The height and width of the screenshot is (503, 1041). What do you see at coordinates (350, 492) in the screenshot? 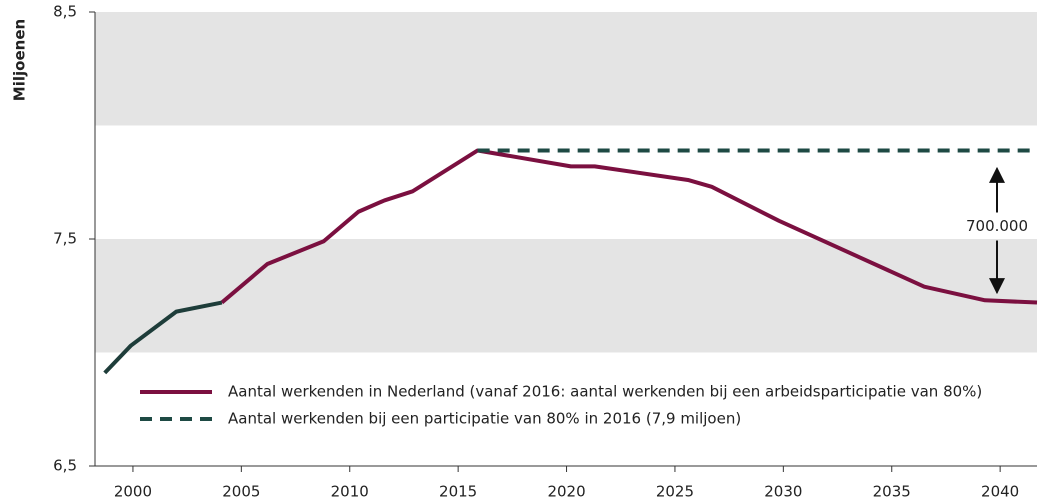
I see `x-tick-label: 2010` at bounding box center [350, 492].